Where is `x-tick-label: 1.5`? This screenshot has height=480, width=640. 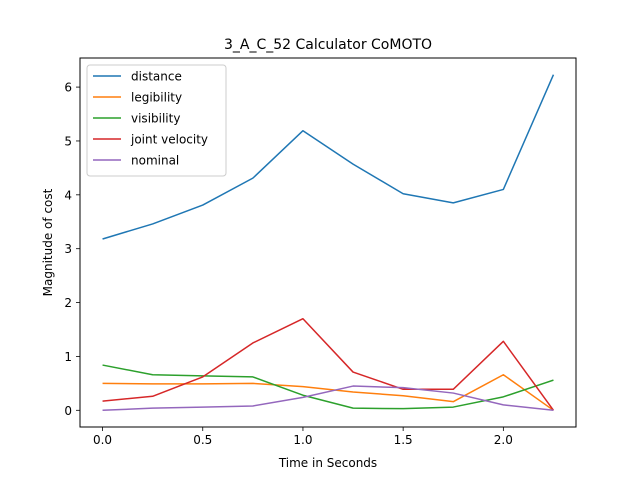
x-tick-label: 1.5 is located at coordinates (403, 440).